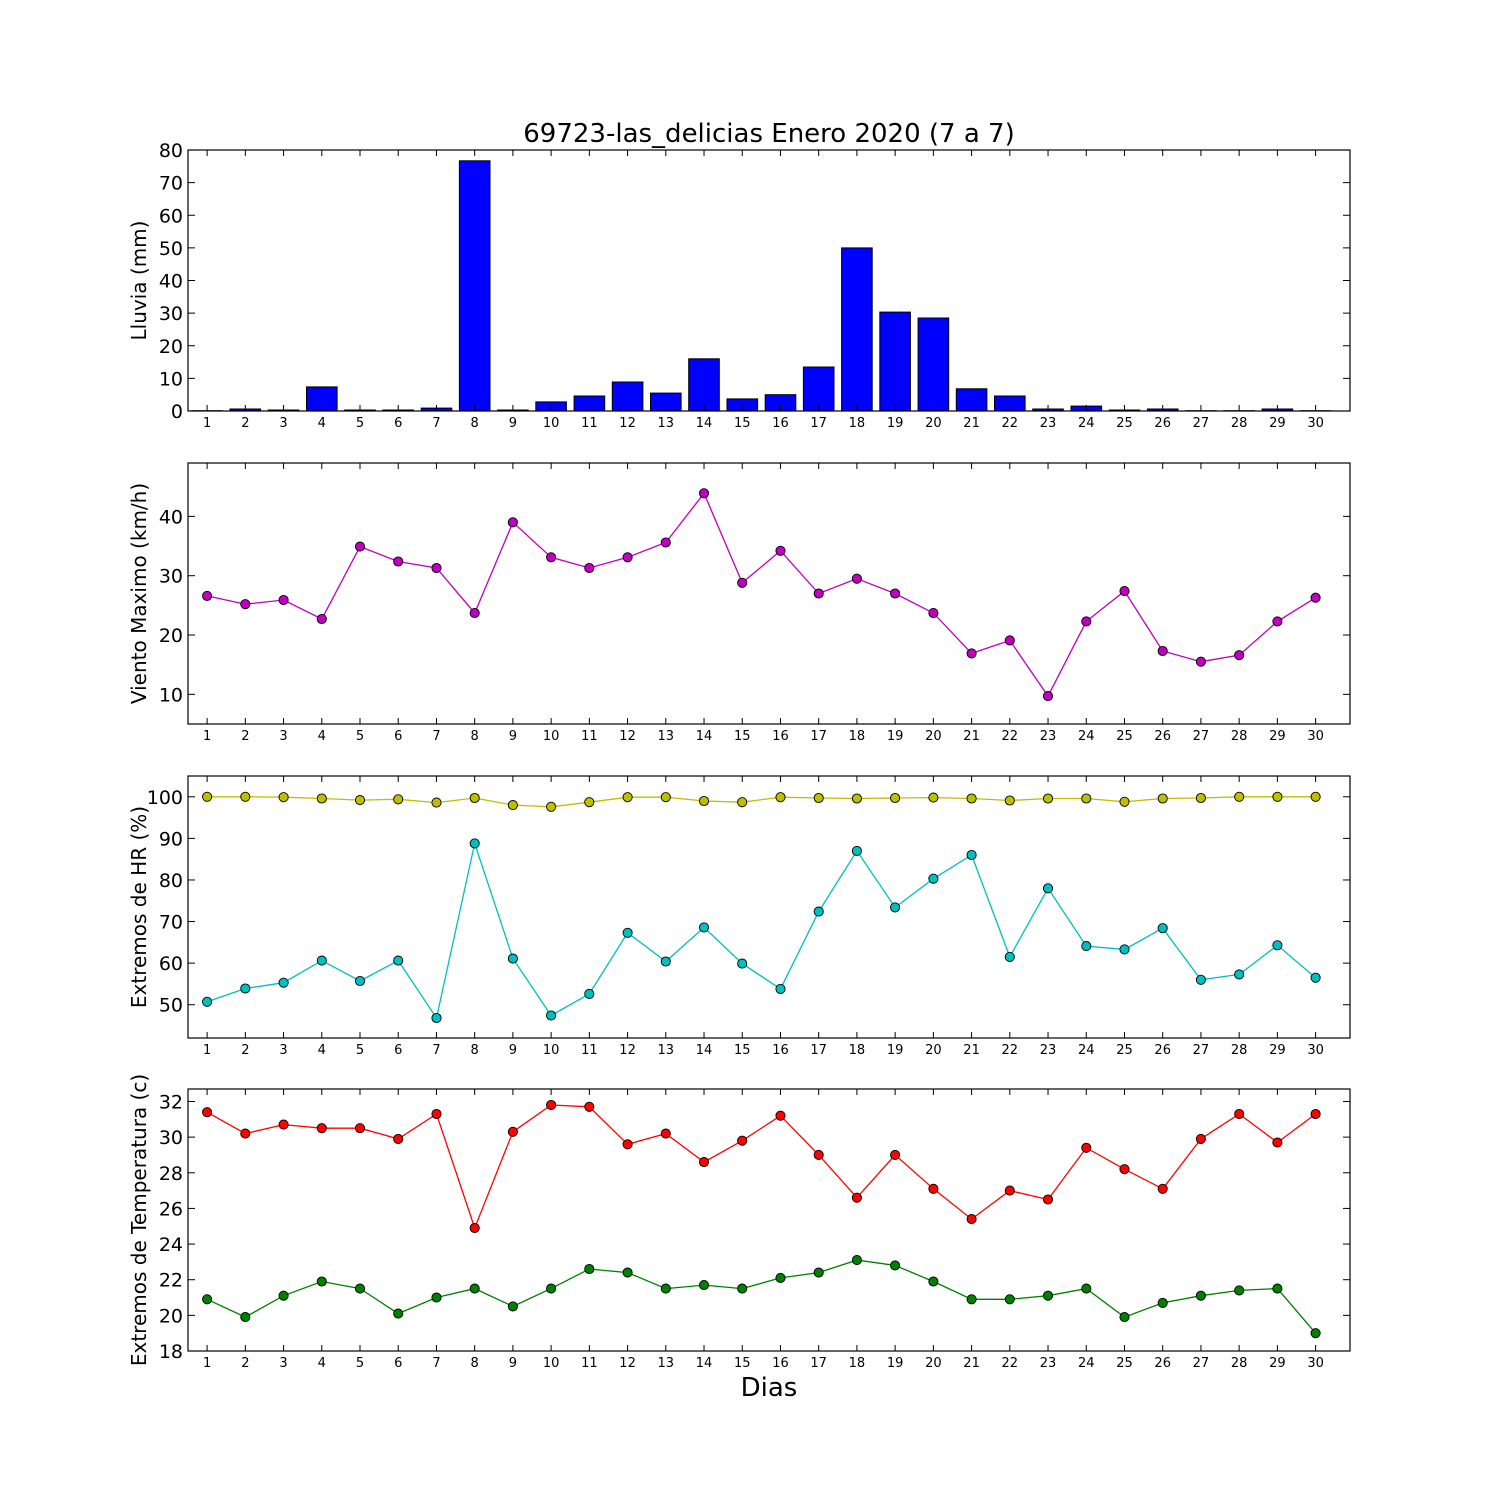 The width and height of the screenshot is (1500, 1500). What do you see at coordinates (139, 593) in the screenshot?
I see `wind-y-axis-label: Viento Maximo (km/h)` at bounding box center [139, 593].